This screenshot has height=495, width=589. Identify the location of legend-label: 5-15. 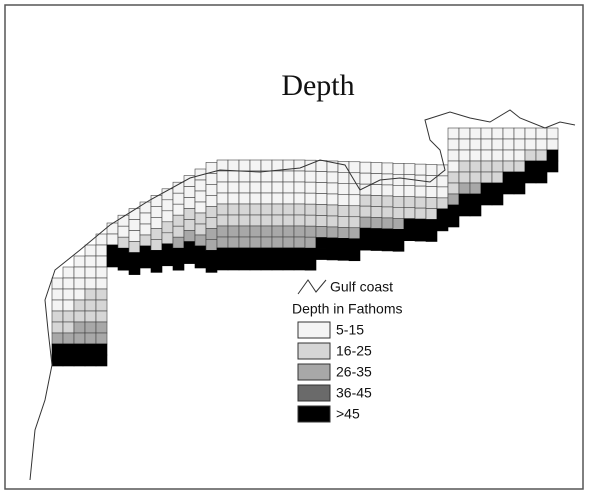
(350, 330).